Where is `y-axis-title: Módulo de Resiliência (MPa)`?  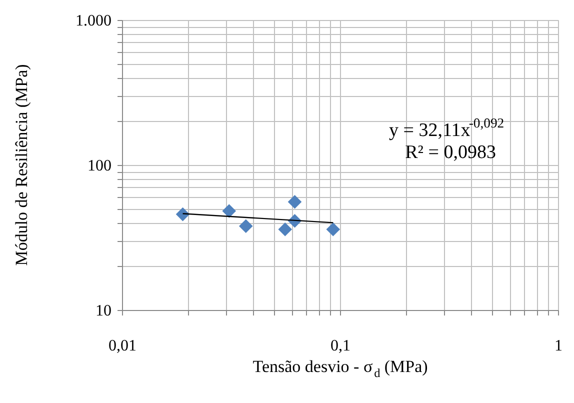 y-axis-title: Módulo de Resiliência (MPa) is located at coordinates (21, 165).